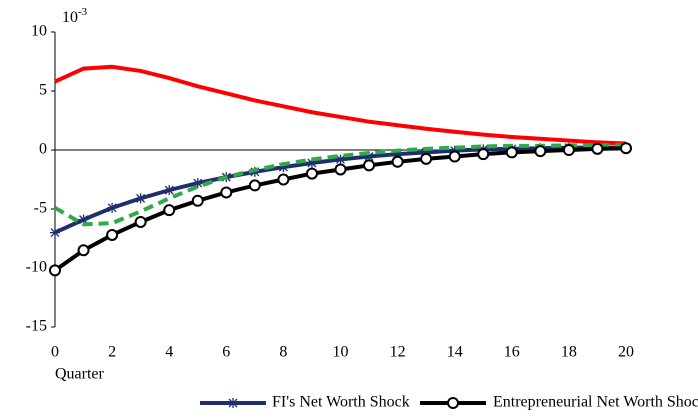 The image size is (698, 419). I want to click on y-tick-label: 5, so click(43, 90).